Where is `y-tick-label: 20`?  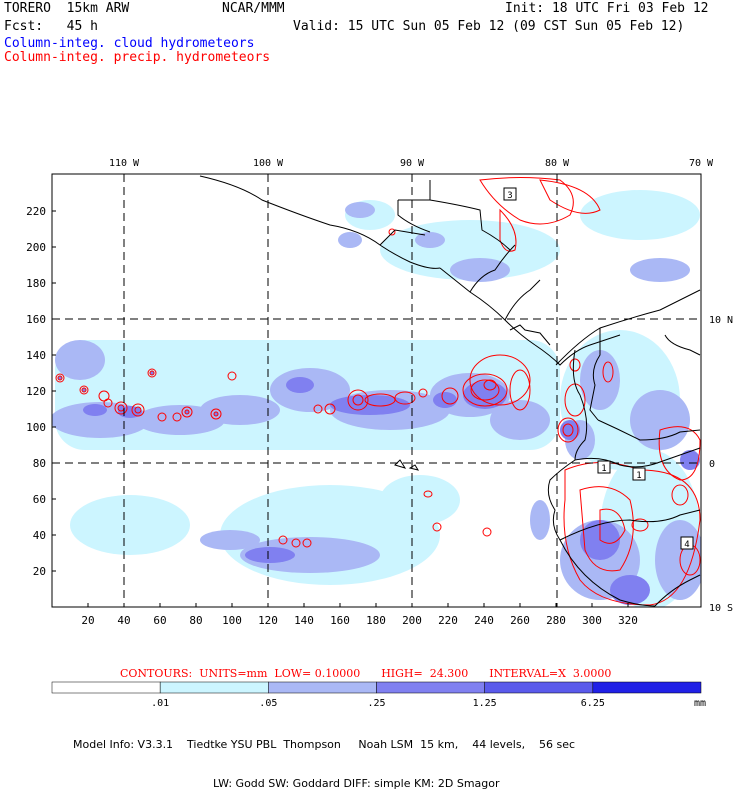 y-tick-label: 20 is located at coordinates (39, 571).